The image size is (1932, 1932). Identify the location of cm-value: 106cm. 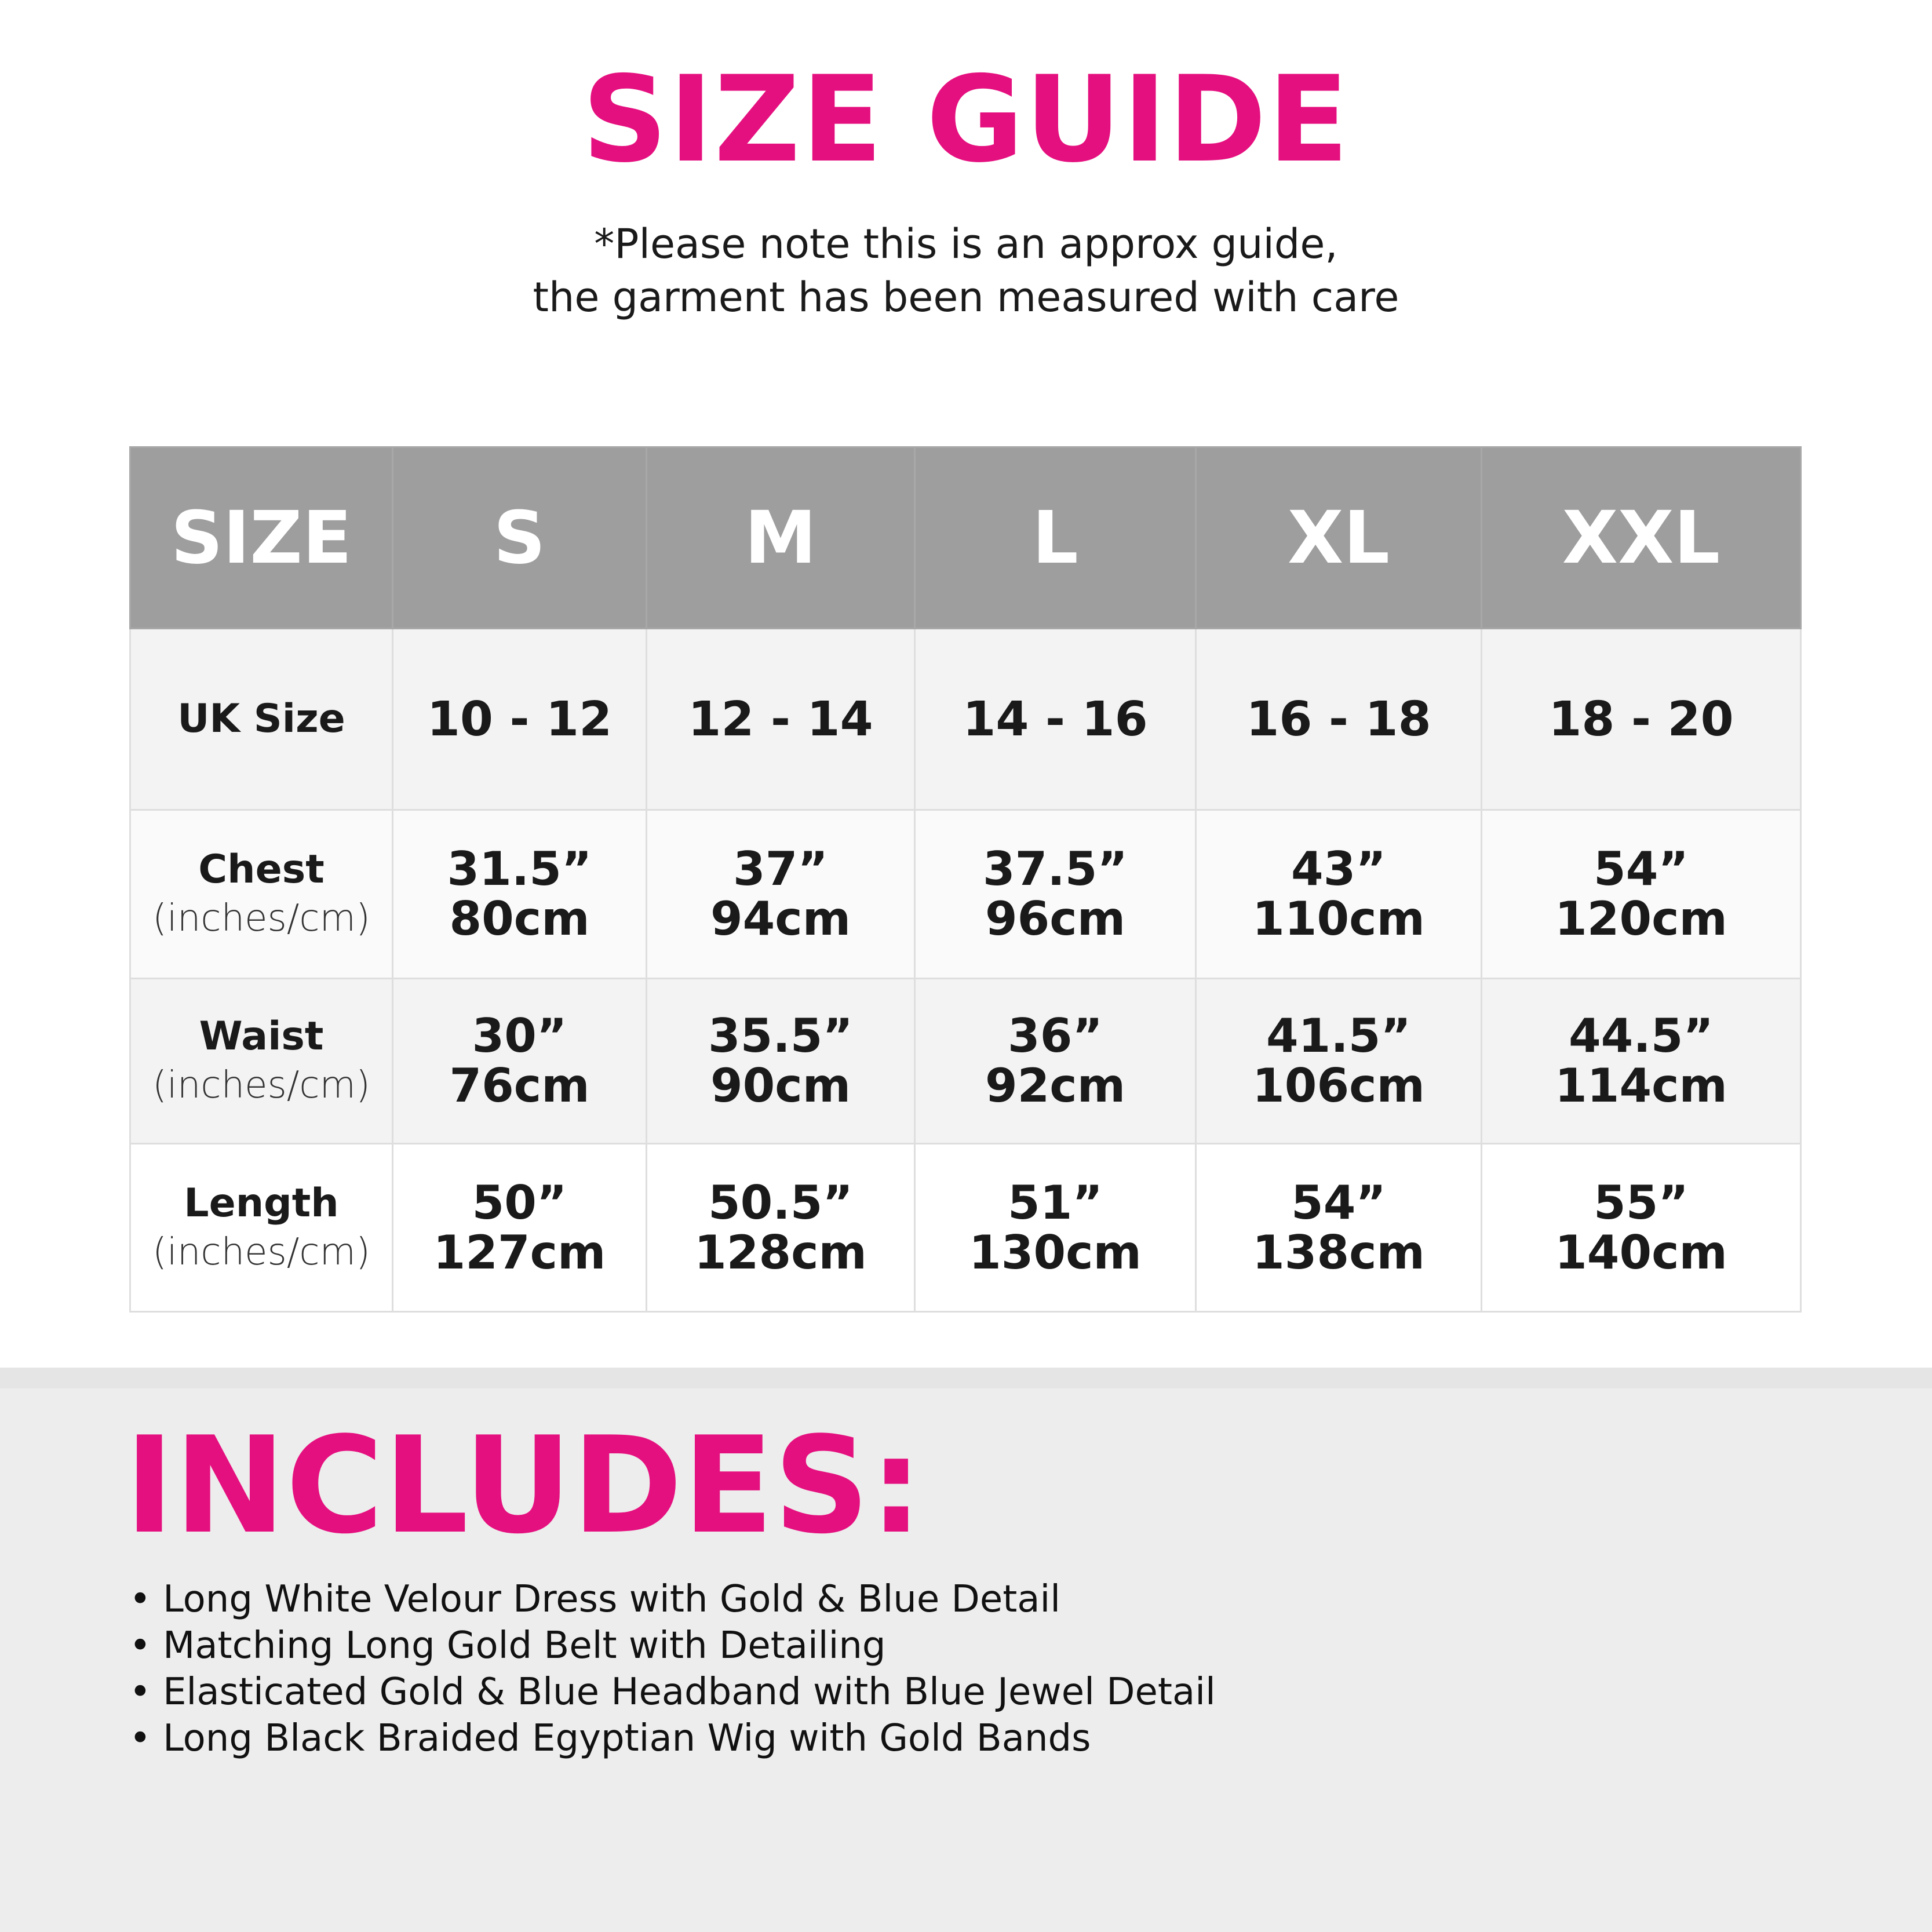
(1339, 1086).